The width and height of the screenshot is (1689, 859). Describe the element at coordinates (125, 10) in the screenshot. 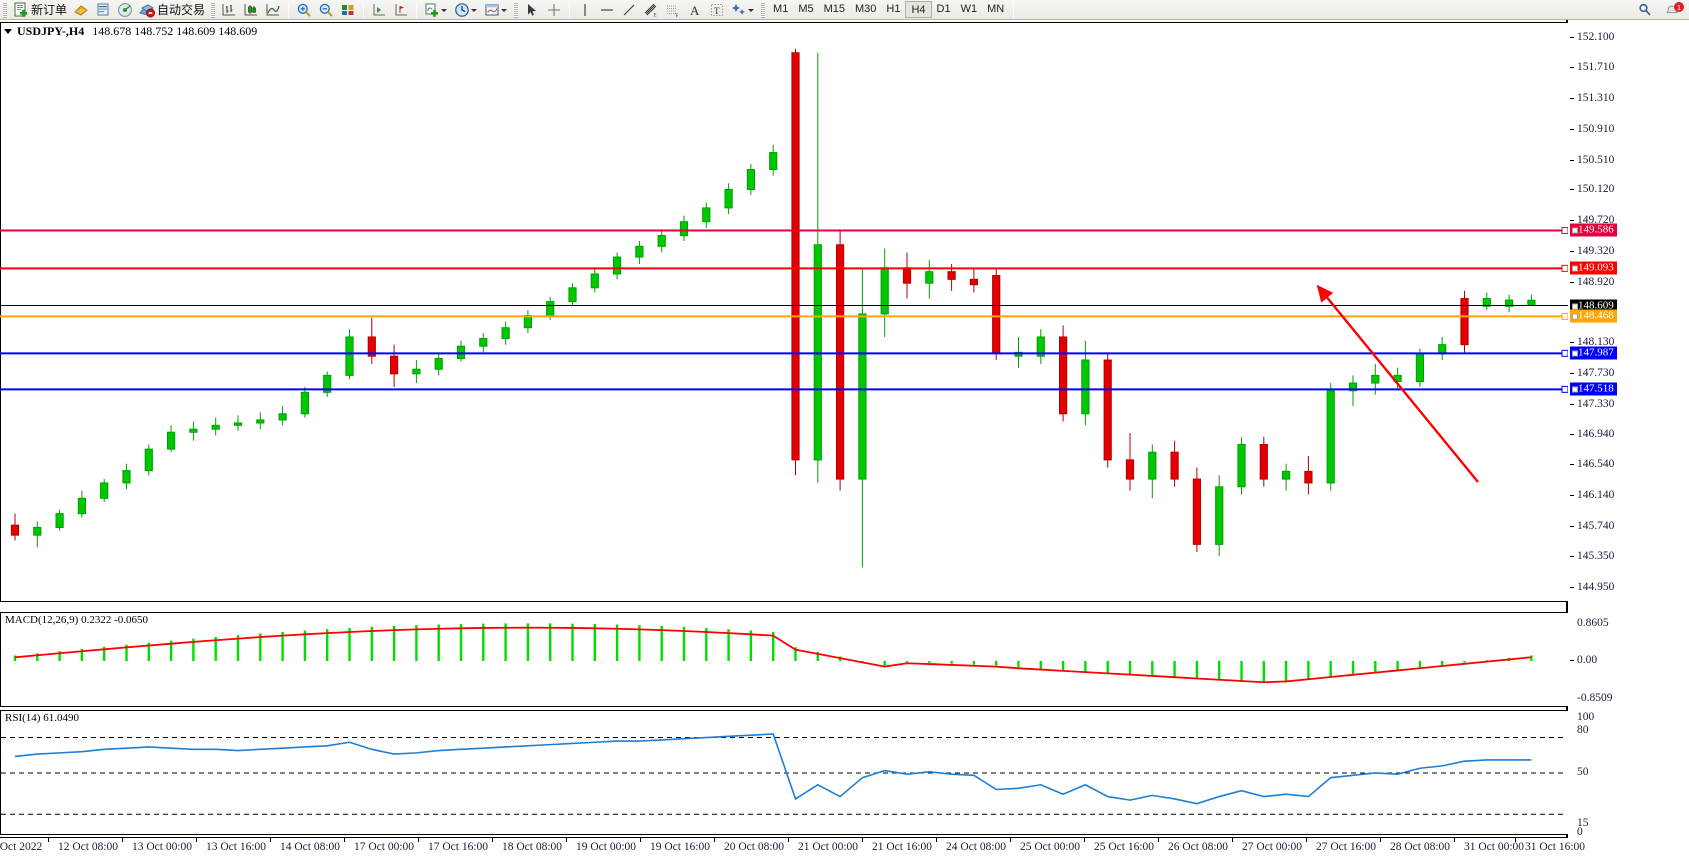

I see `signals-button` at that location.